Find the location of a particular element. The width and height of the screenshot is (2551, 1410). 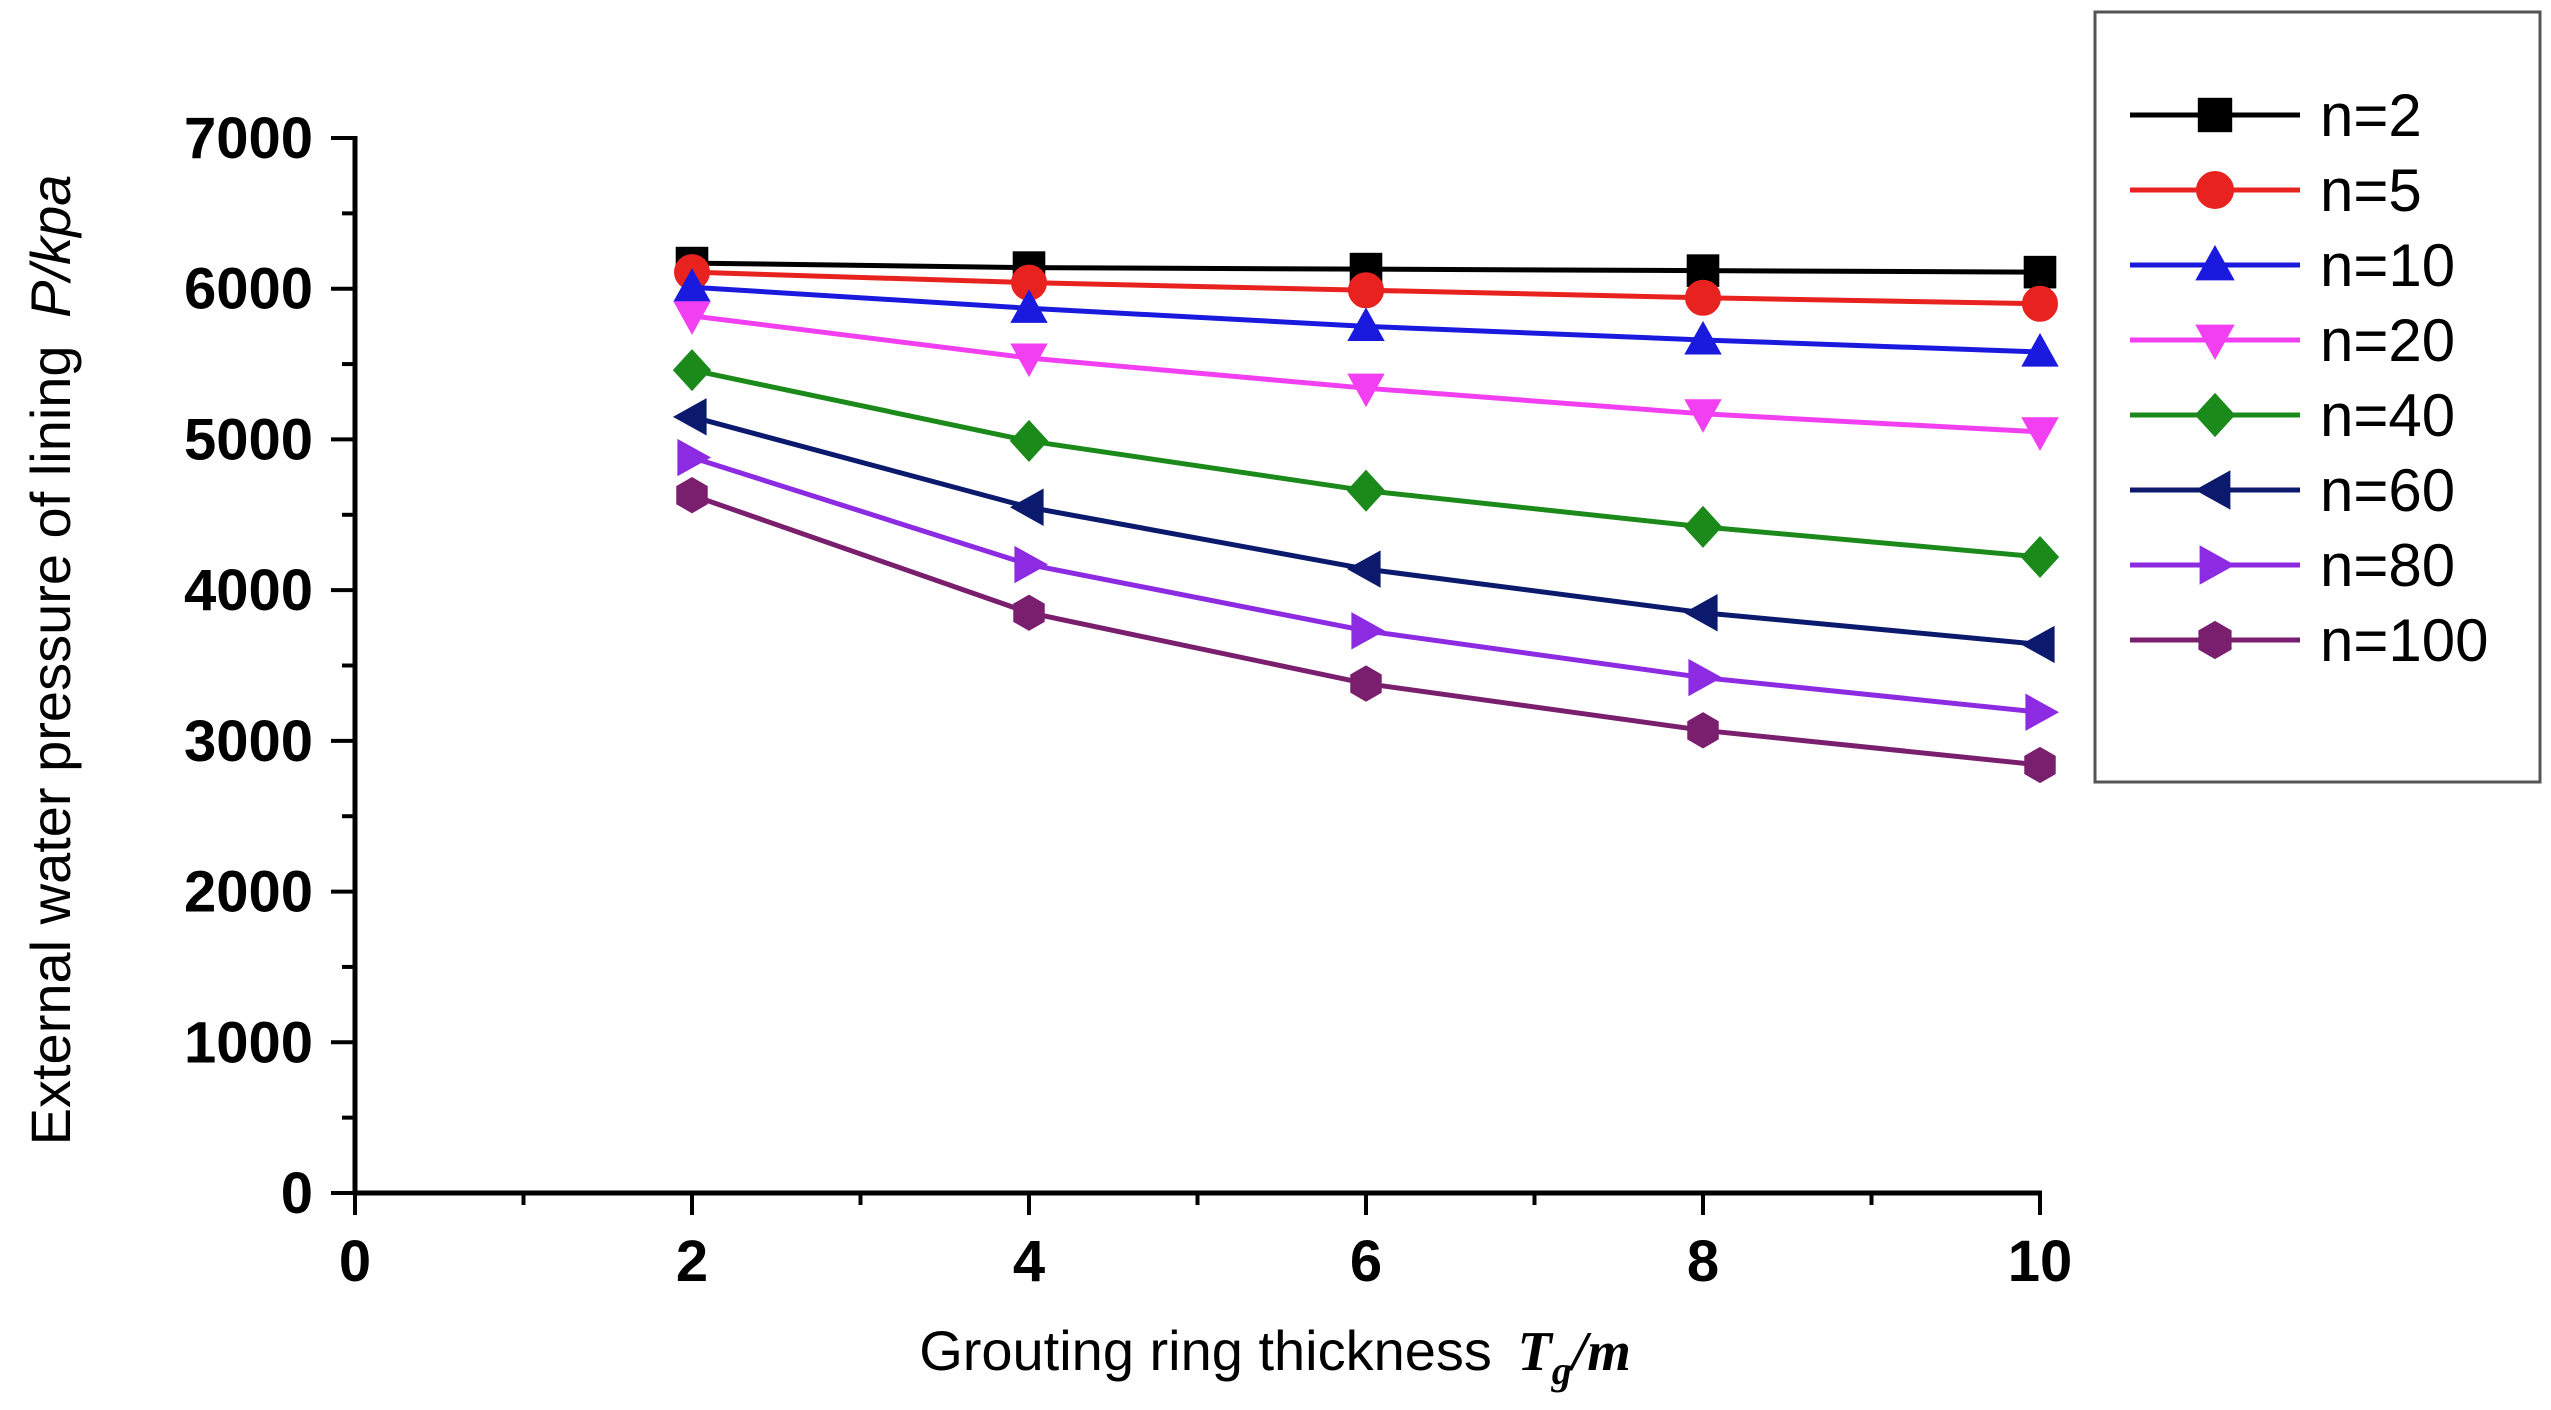

legend-box is located at coordinates (2317, 397).